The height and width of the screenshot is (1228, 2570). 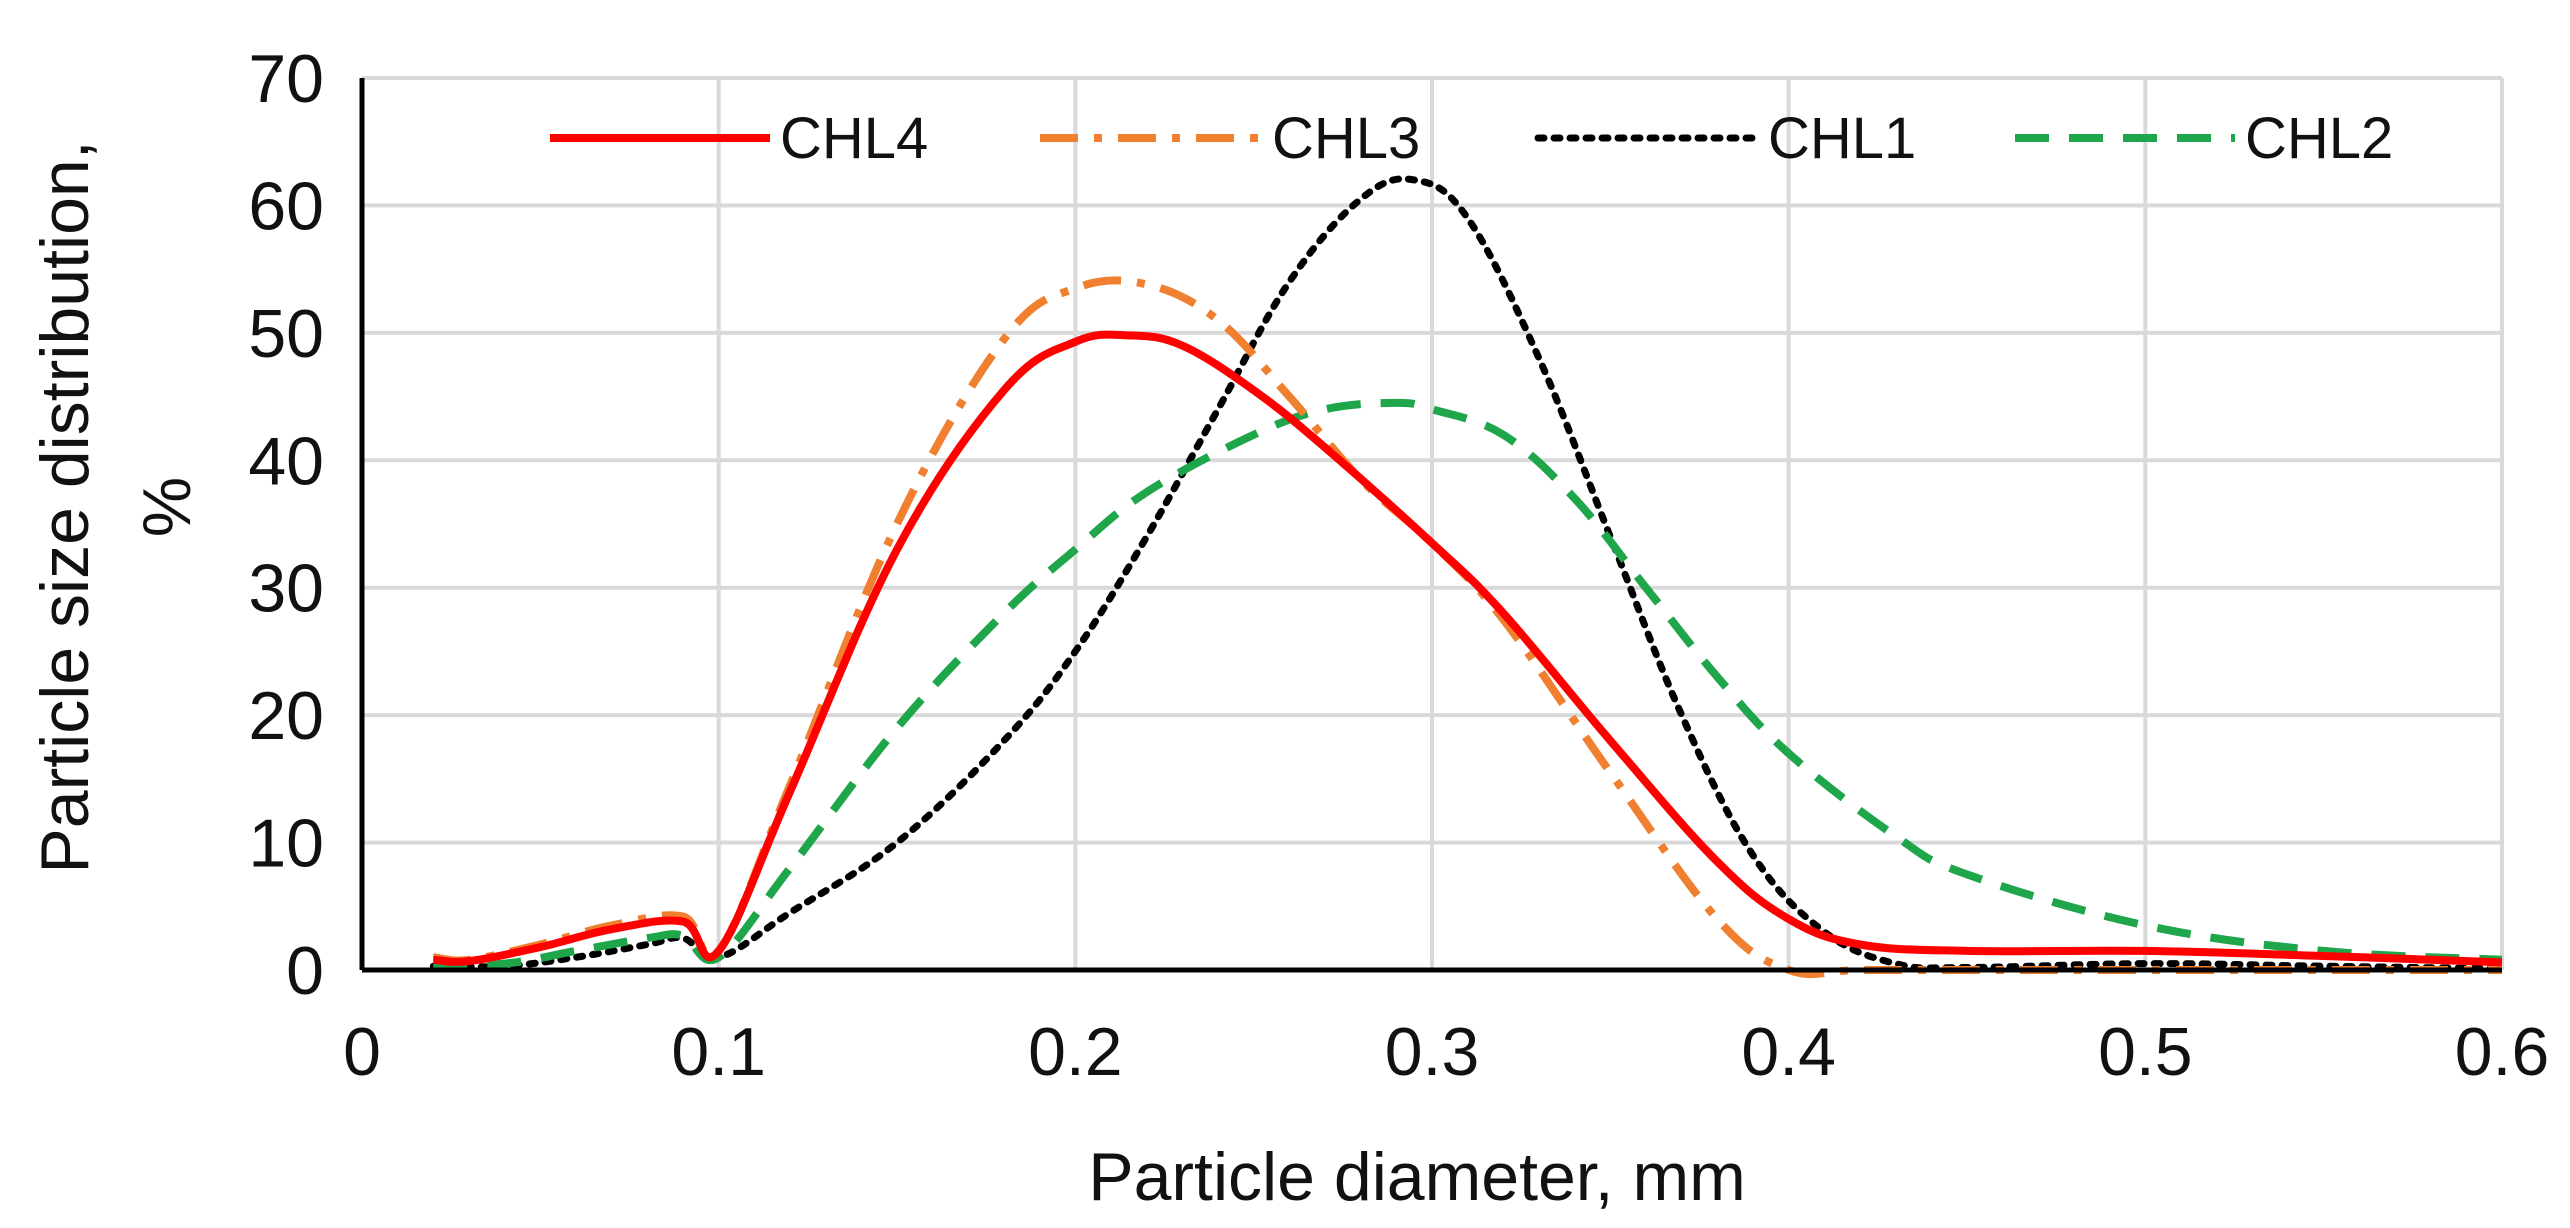 I want to click on y-tick-label: 10, so click(x=286, y=844).